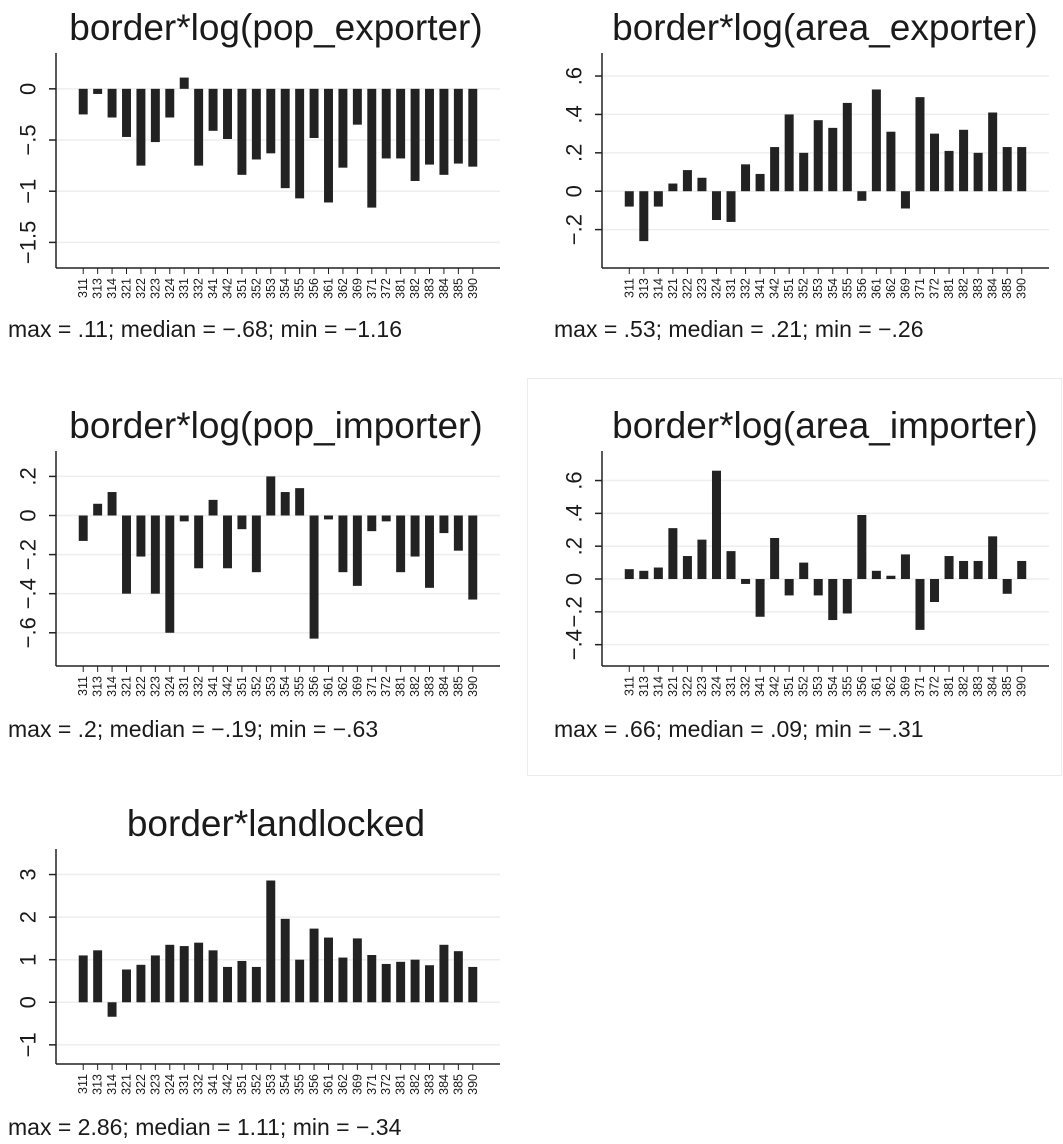 The image size is (1063, 1144). Describe the element at coordinates (789, 686) in the screenshot. I see `x-tick-label: 351` at that location.